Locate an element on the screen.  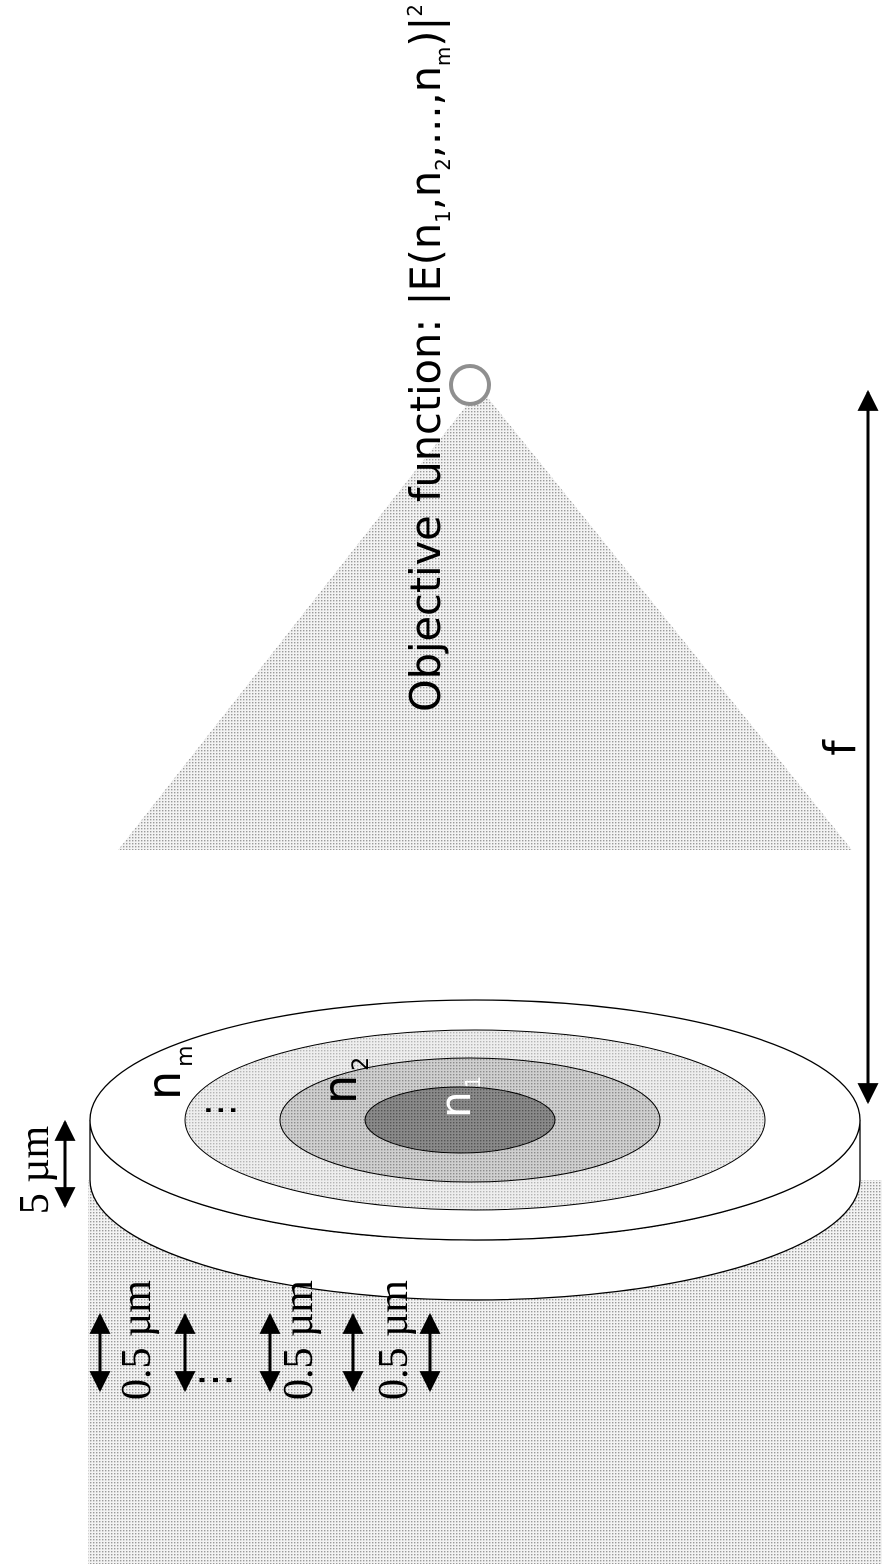
ring-label-ellipsis: ⋮ is located at coordinates (220, 1110).